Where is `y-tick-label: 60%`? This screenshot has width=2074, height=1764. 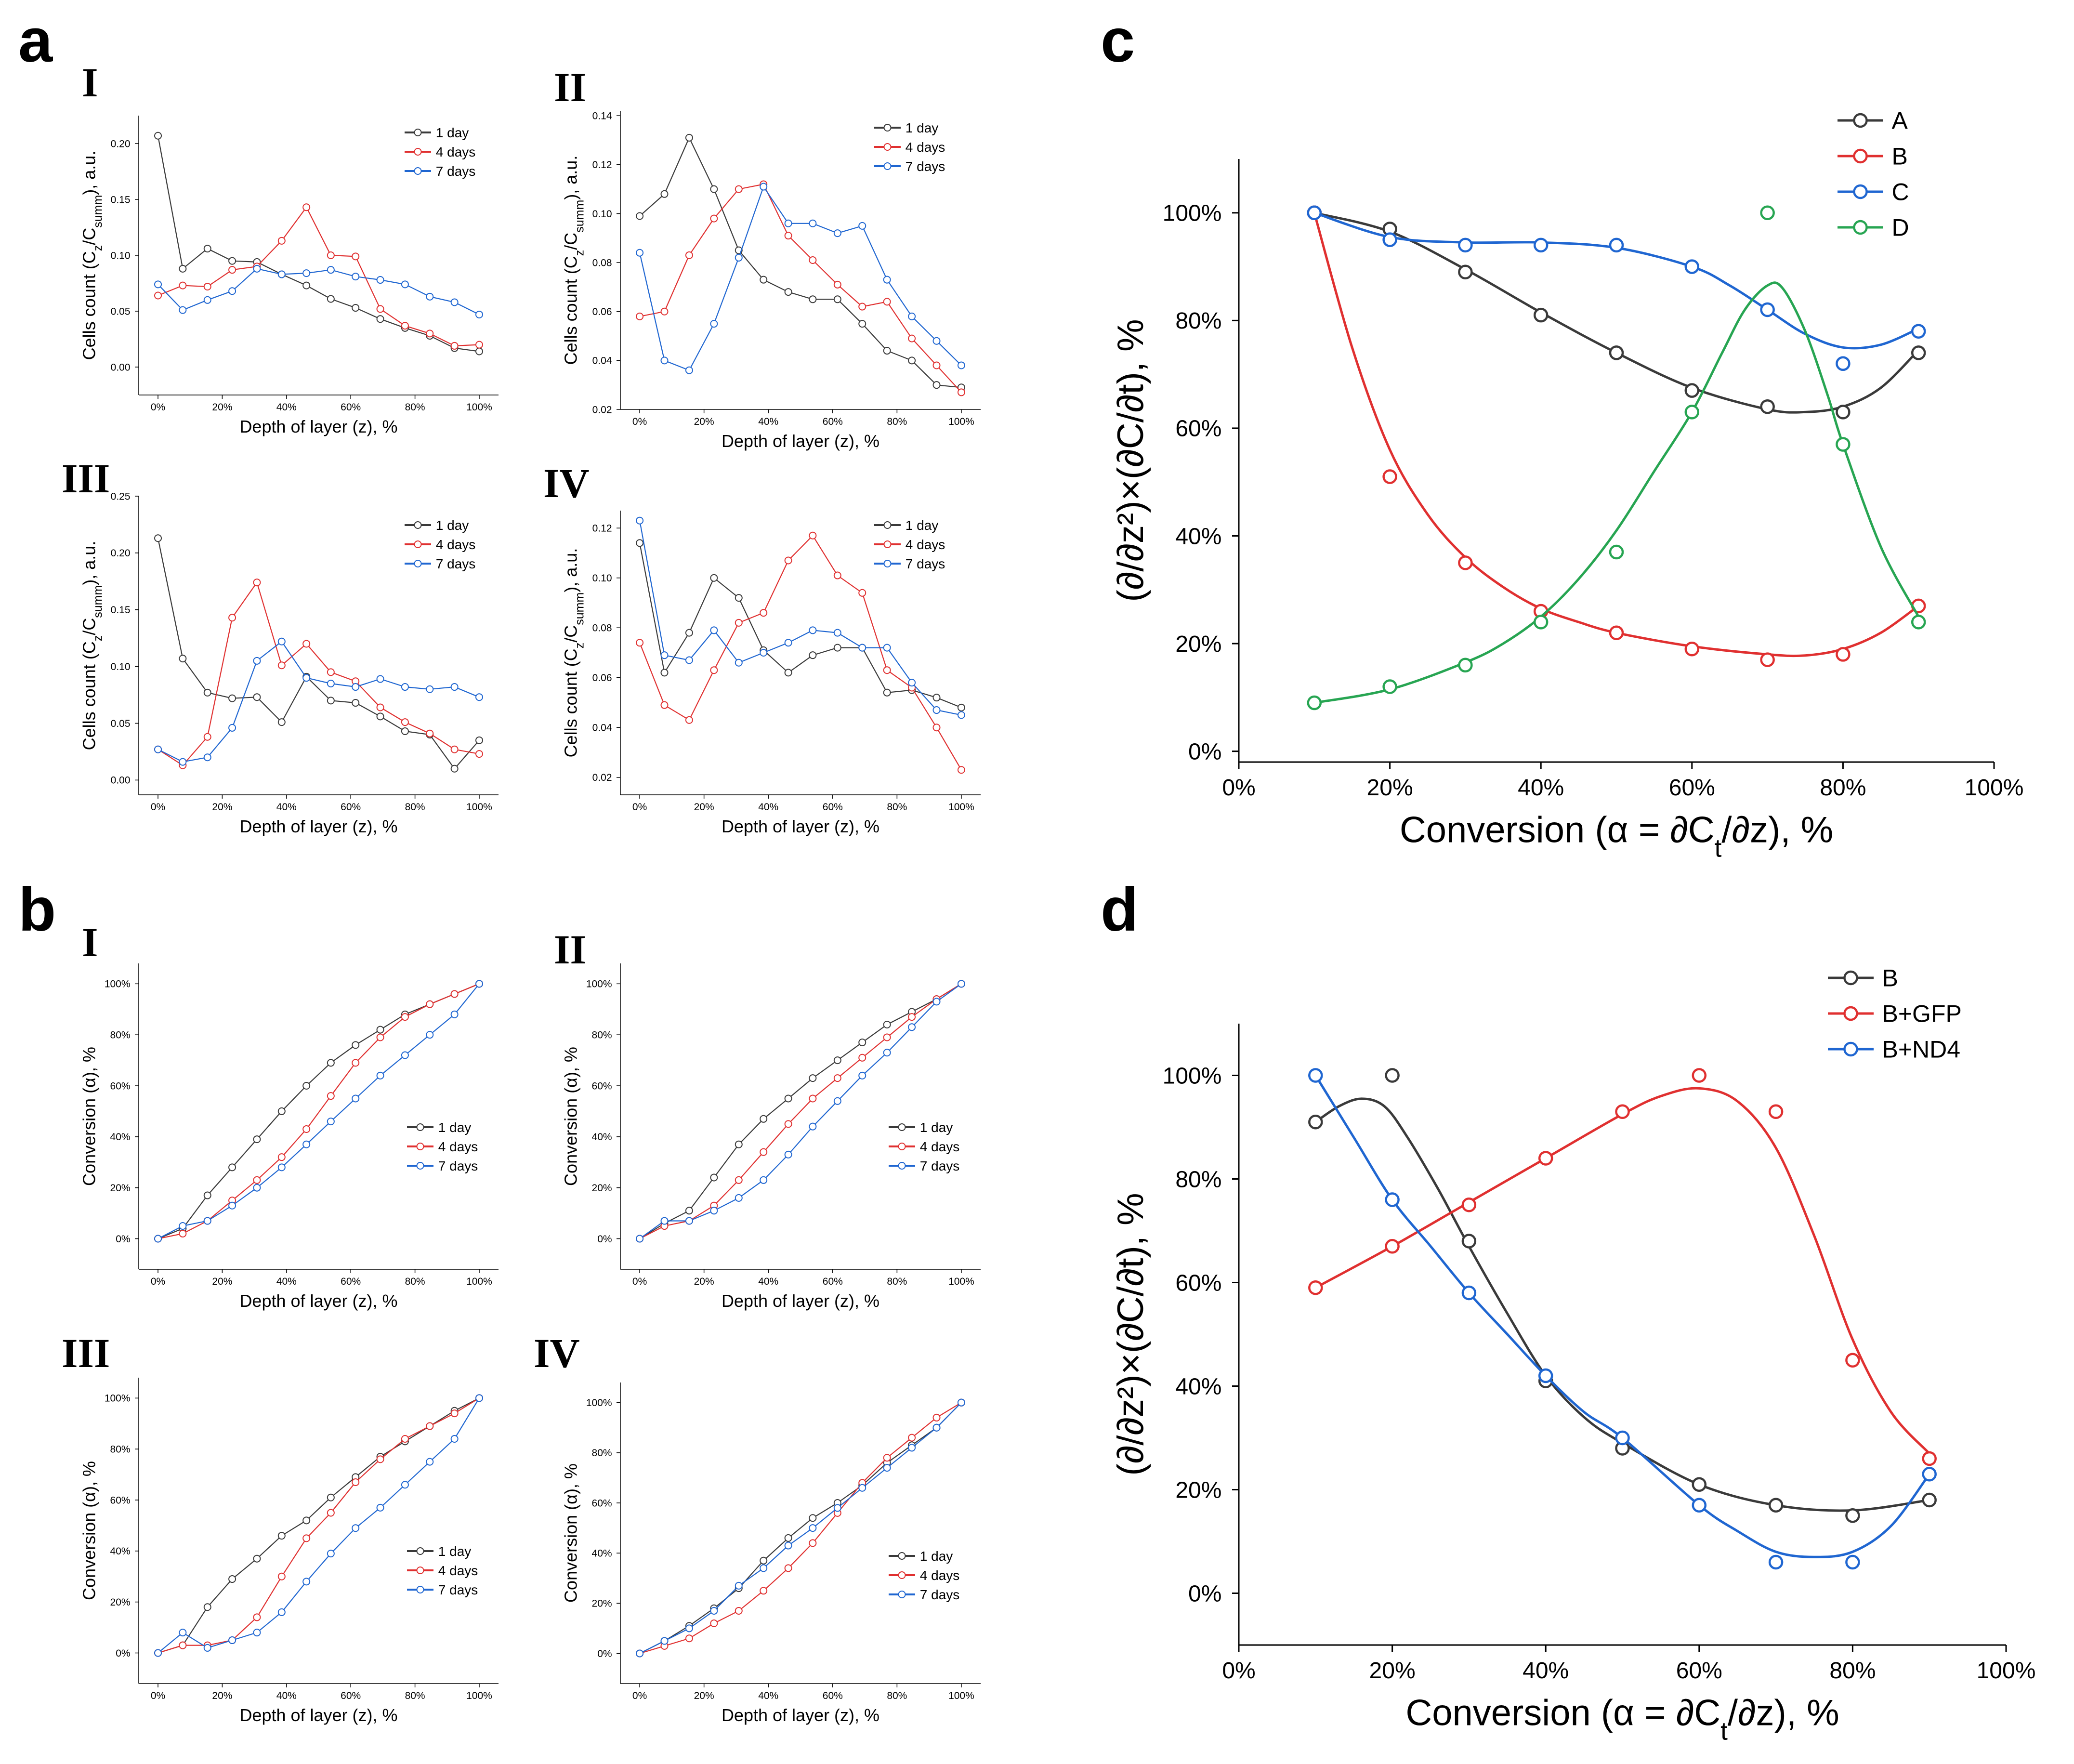
y-tick-label: 60% is located at coordinates (602, 1086).